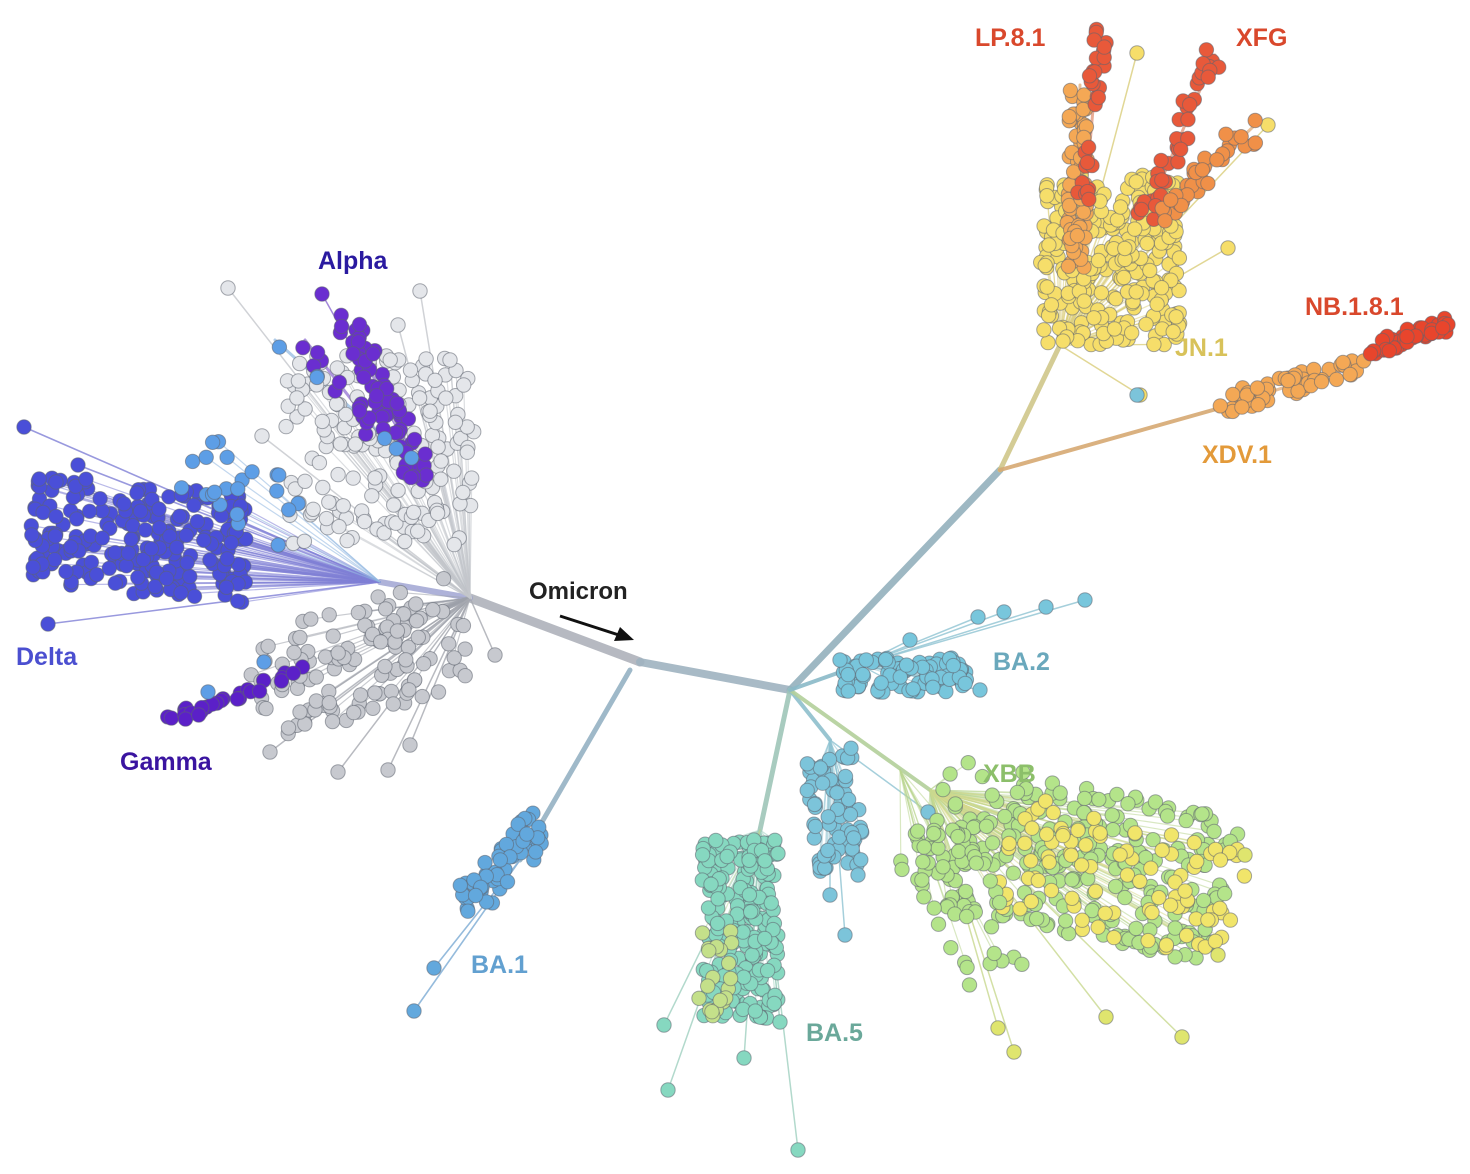 This screenshot has width=1470, height=1174. Describe the element at coordinates (1021, 662) in the screenshot. I see `clade-label-ba2: BA.2` at that location.